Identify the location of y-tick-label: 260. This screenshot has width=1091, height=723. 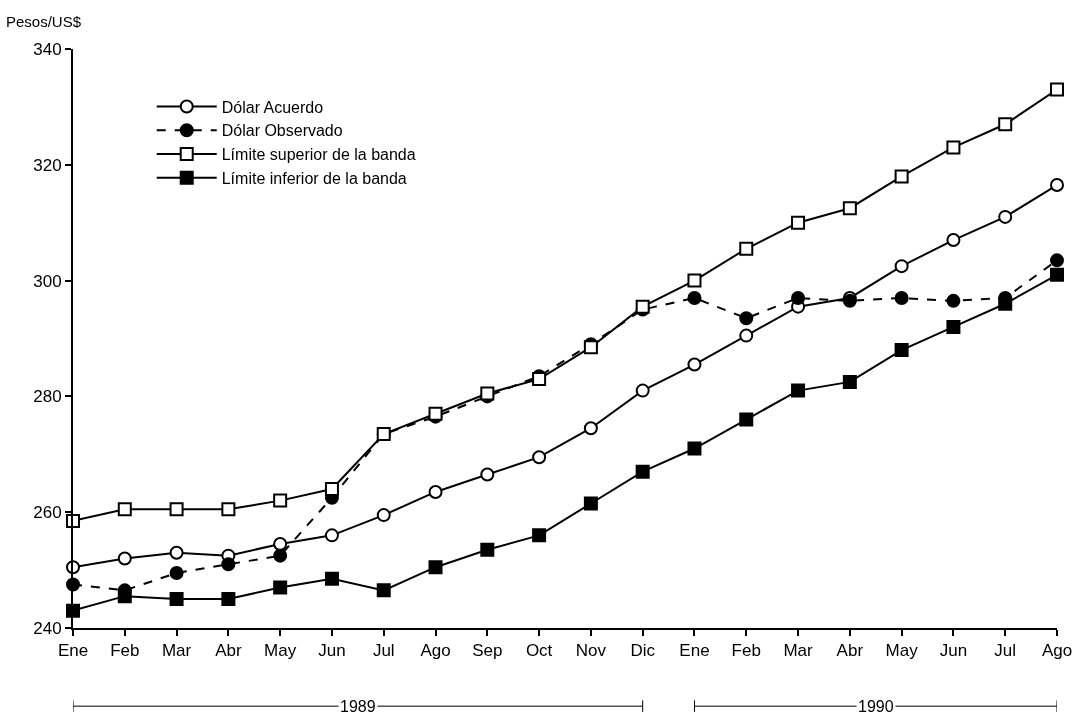
(47, 513).